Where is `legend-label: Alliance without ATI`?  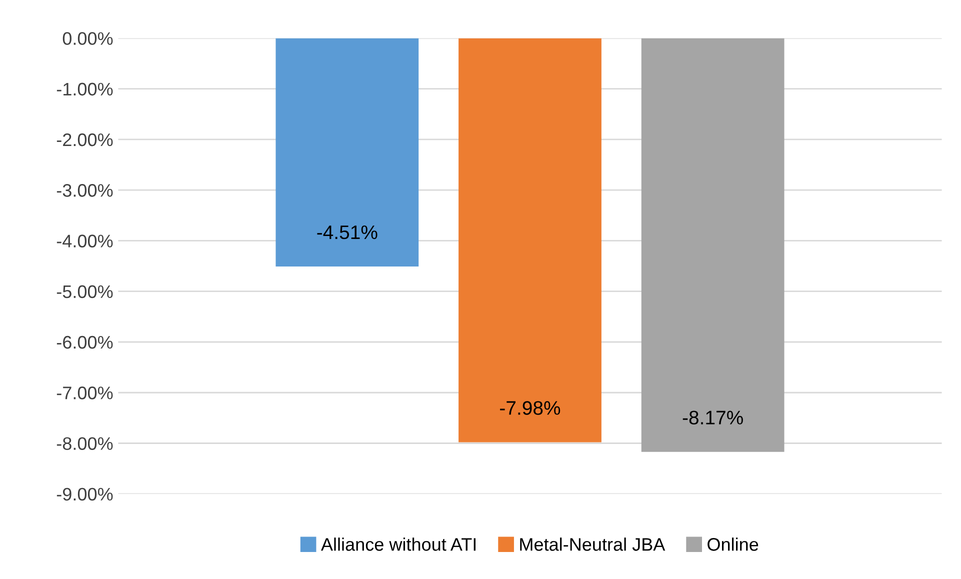 legend-label: Alliance without ATI is located at coordinates (398, 544).